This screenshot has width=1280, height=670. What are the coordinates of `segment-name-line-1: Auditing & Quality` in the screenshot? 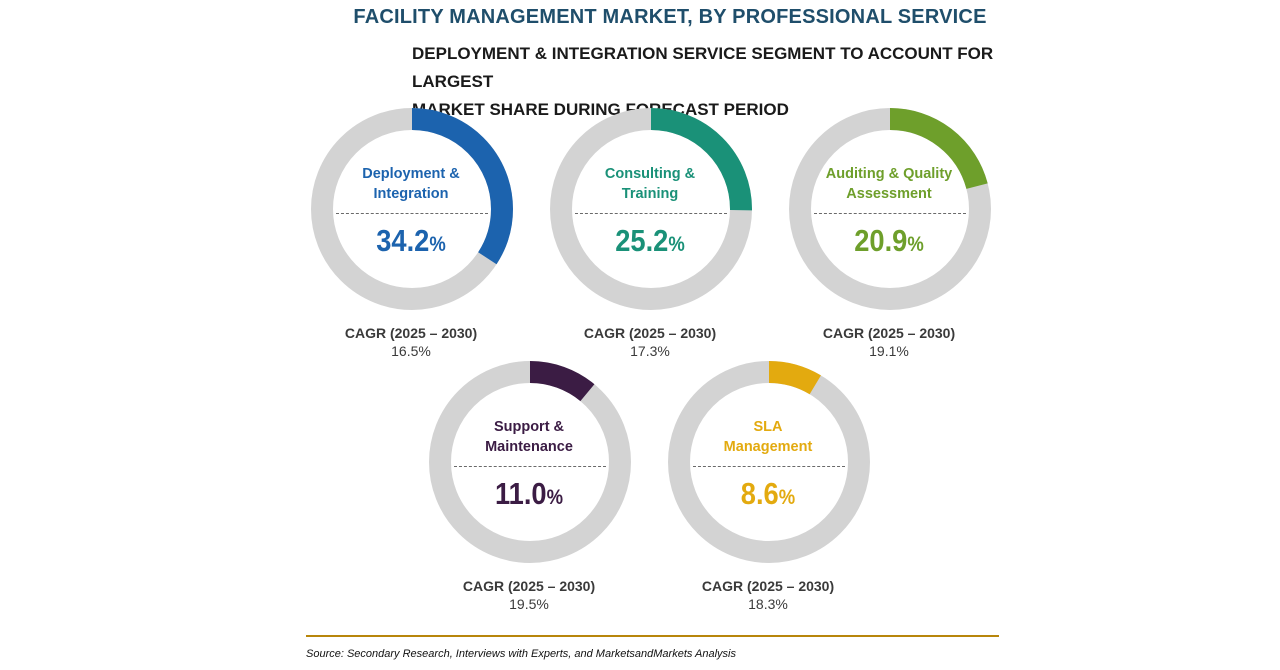 It's located at (889, 174).